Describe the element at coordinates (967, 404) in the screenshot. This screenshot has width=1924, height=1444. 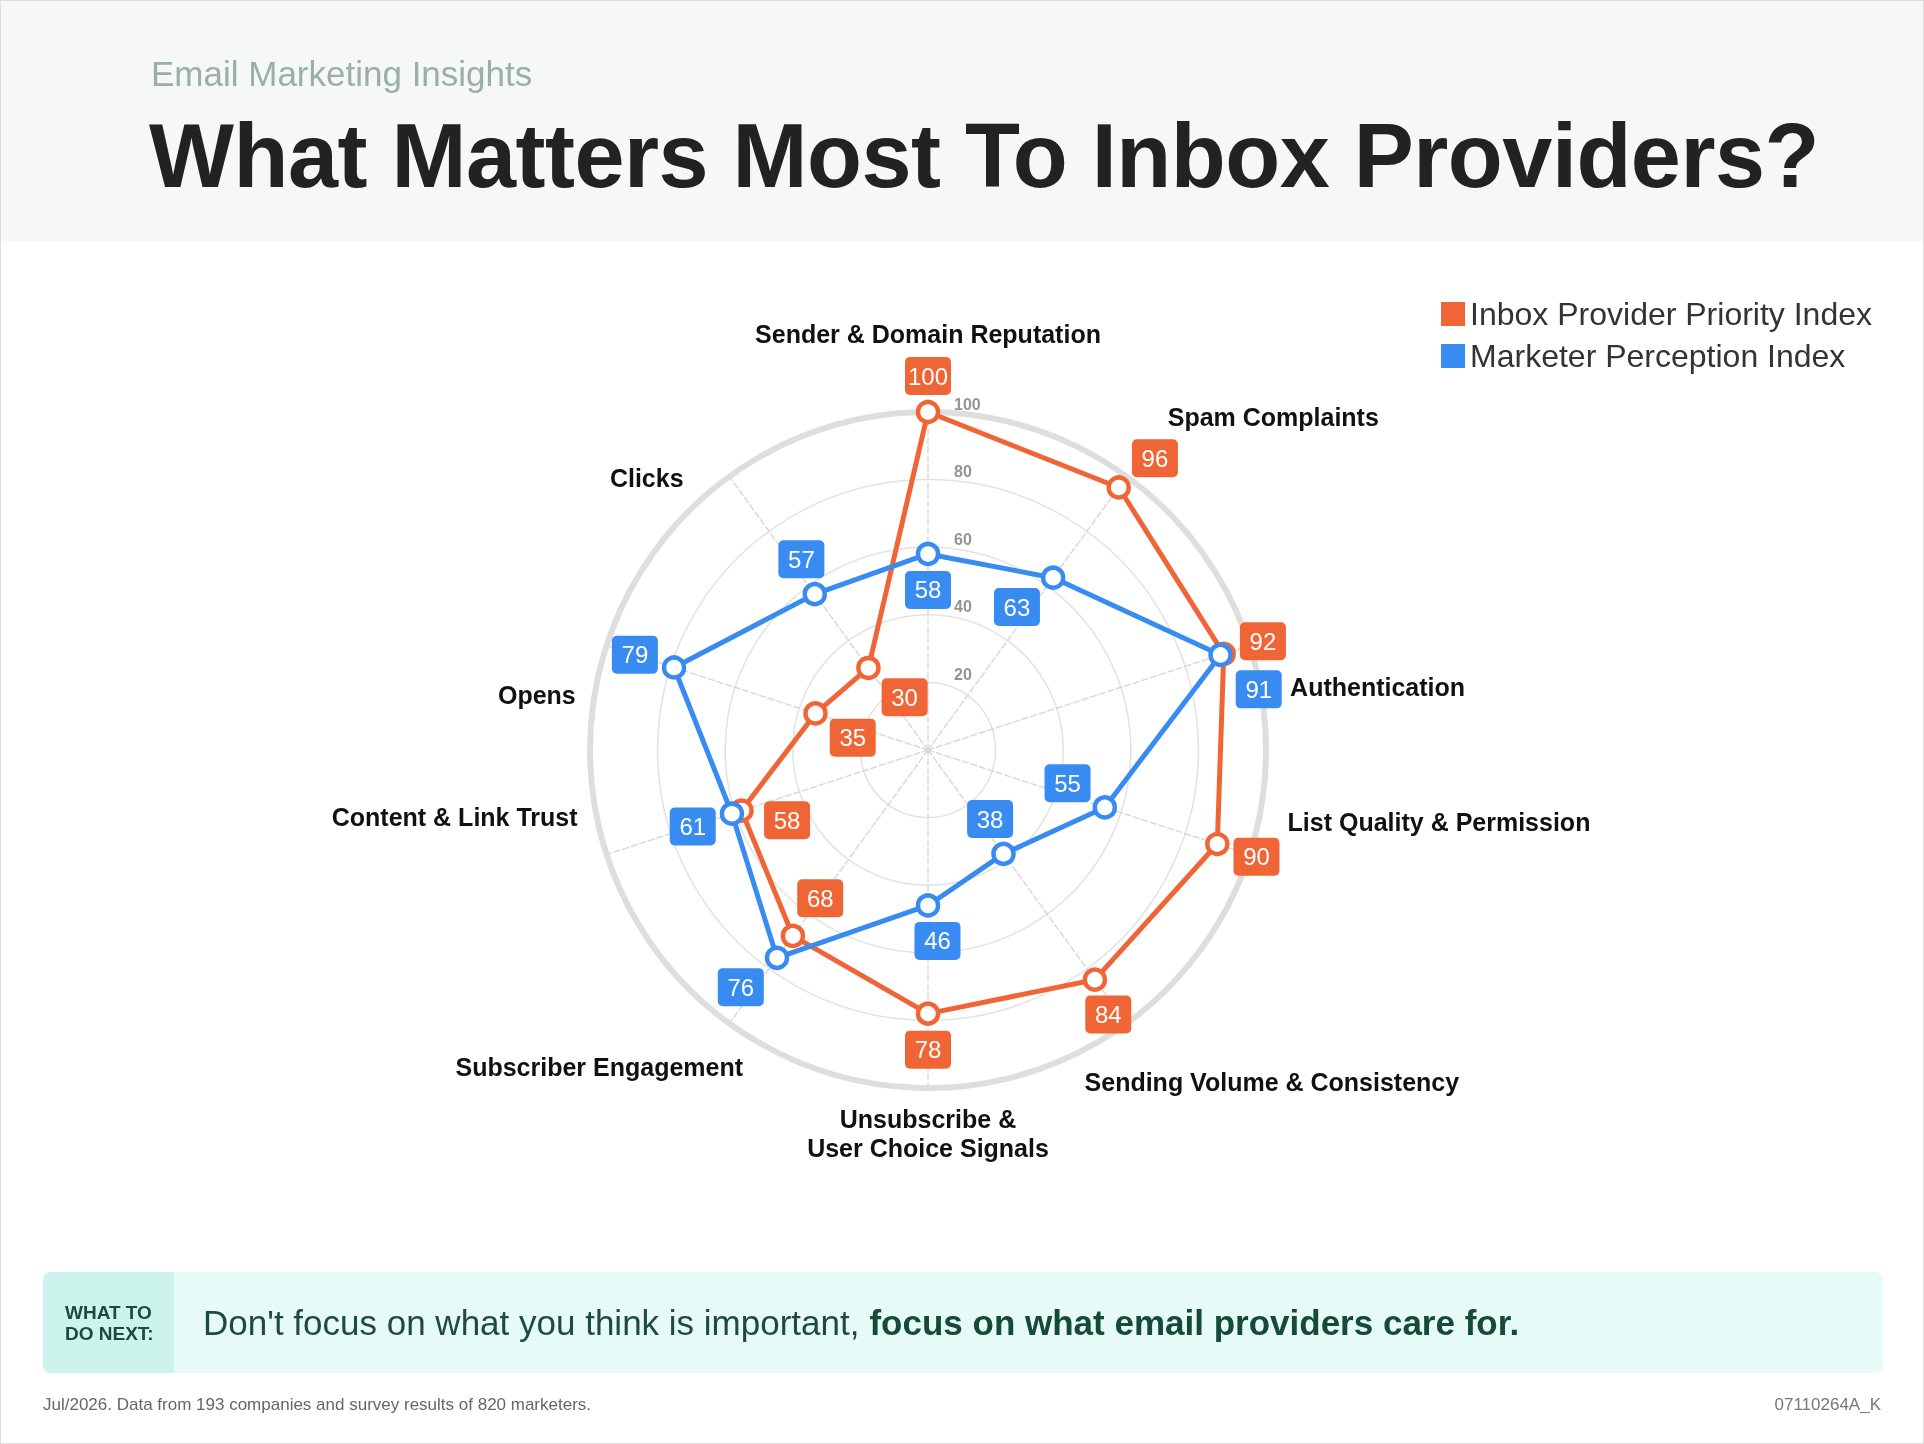
I see `y-tick-label: 100` at that location.